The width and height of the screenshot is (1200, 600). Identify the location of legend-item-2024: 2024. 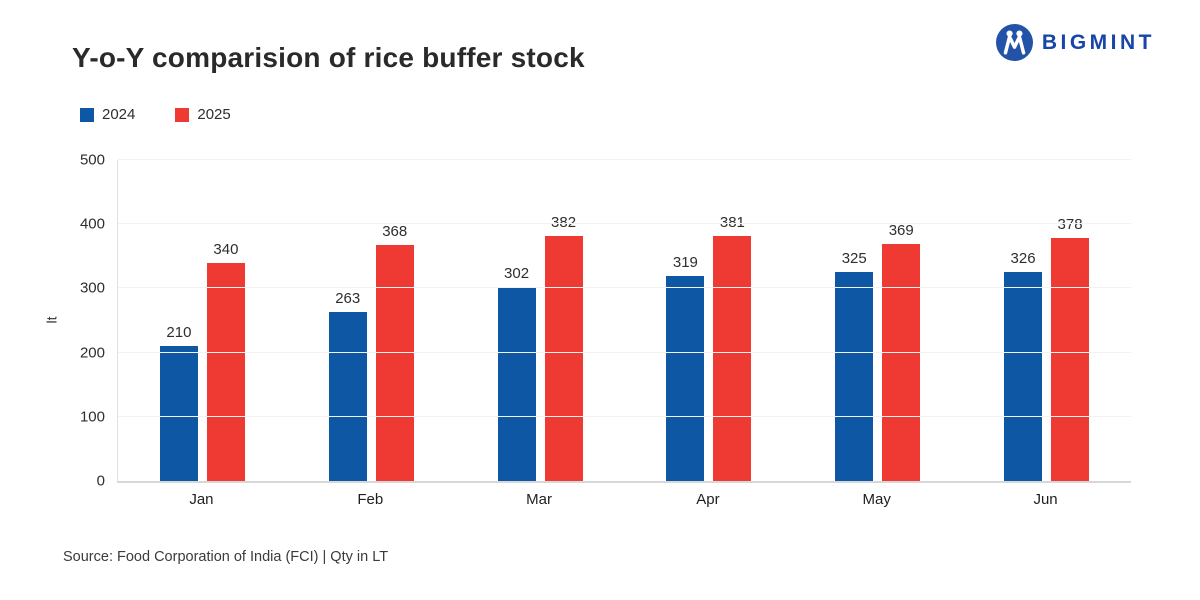
(107, 114).